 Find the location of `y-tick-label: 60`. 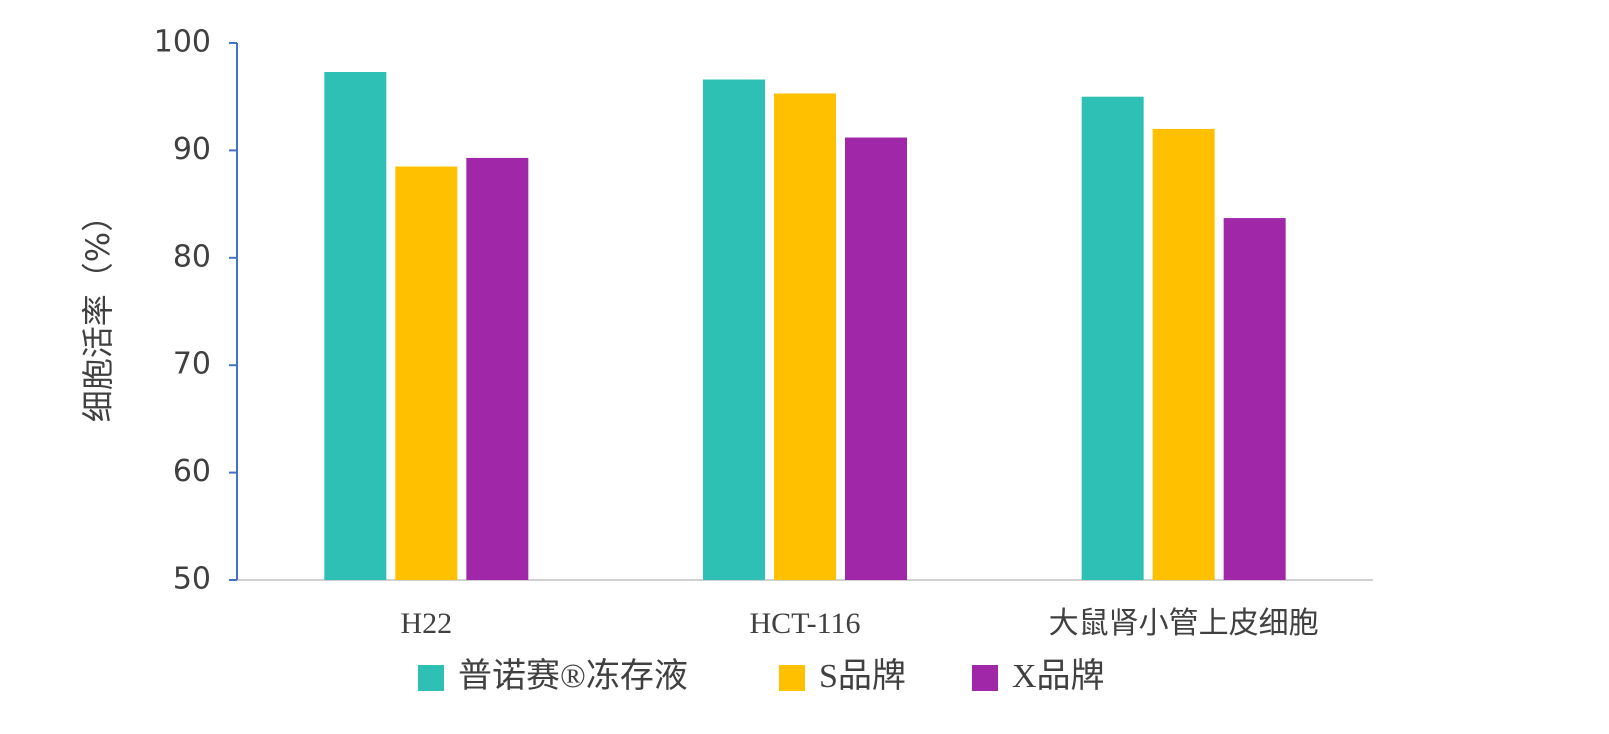

y-tick-label: 60 is located at coordinates (192, 471).